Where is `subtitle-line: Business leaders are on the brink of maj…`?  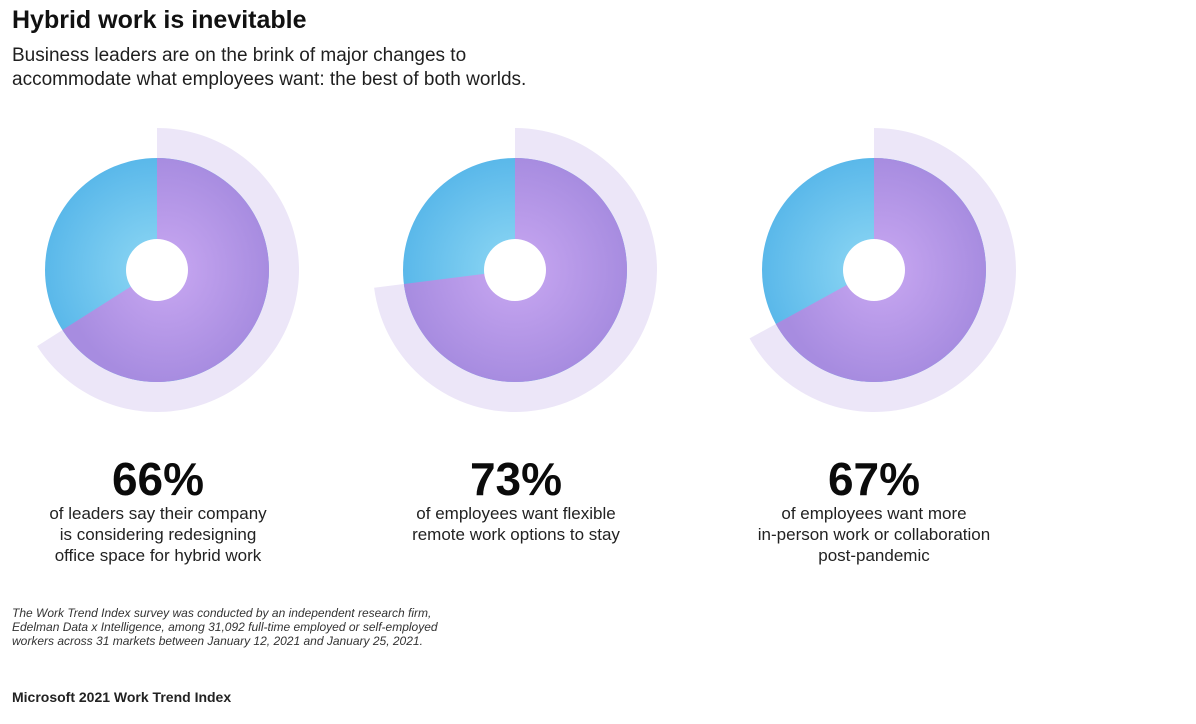 subtitle-line: Business leaders are on the brink of maj… is located at coordinates (239, 55).